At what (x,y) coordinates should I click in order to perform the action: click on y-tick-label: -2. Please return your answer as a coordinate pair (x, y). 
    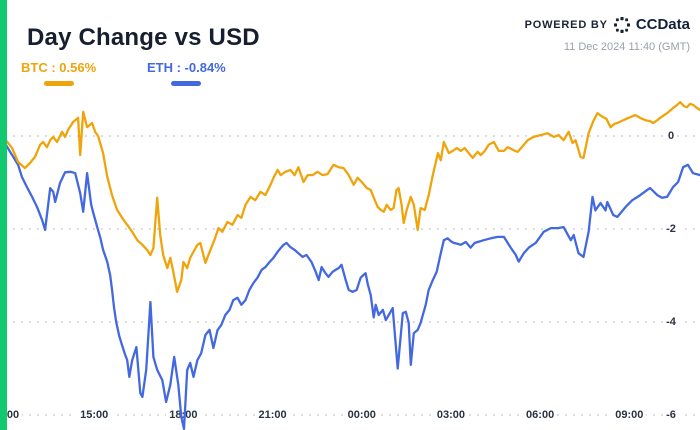
    Looking at the image, I should click on (671, 229).